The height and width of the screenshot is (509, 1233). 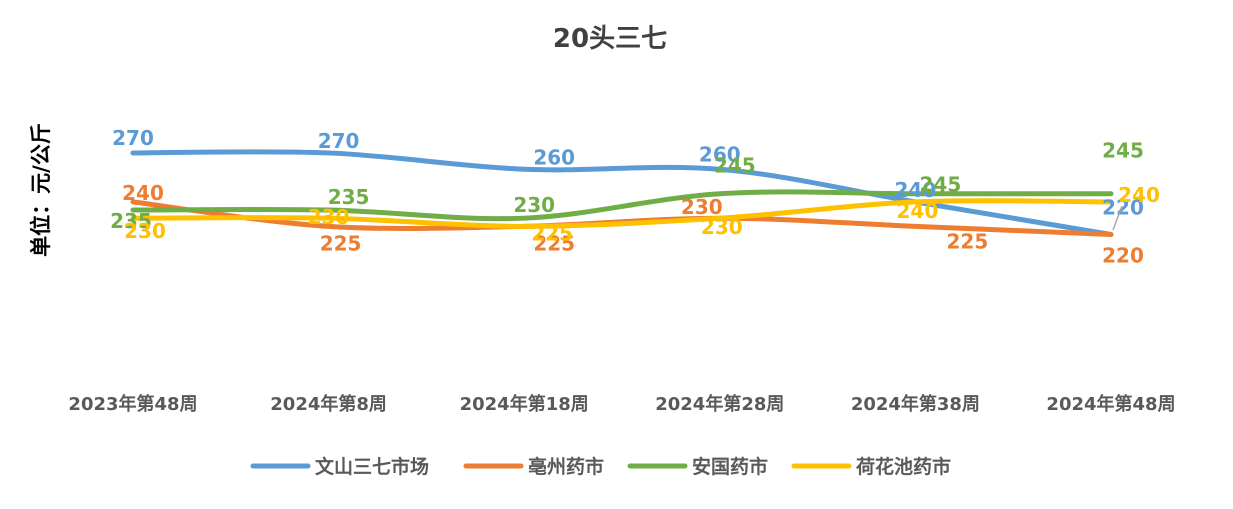 I want to click on legend-item: 安国药市, so click(x=697, y=466).